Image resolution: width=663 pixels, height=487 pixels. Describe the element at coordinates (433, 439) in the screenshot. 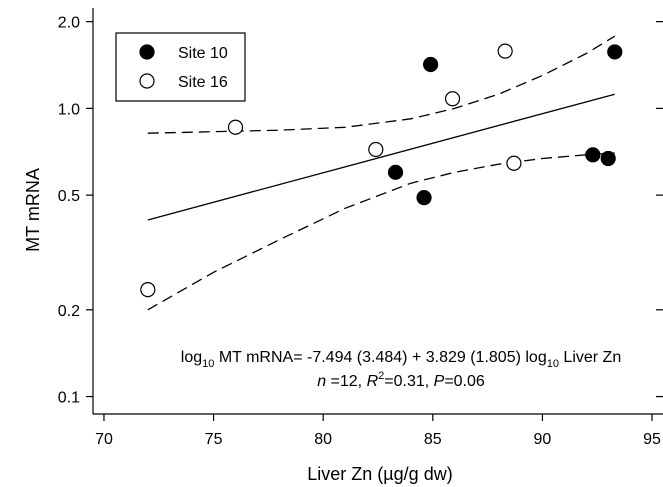

I see `x-tick-label-85: 85` at that location.